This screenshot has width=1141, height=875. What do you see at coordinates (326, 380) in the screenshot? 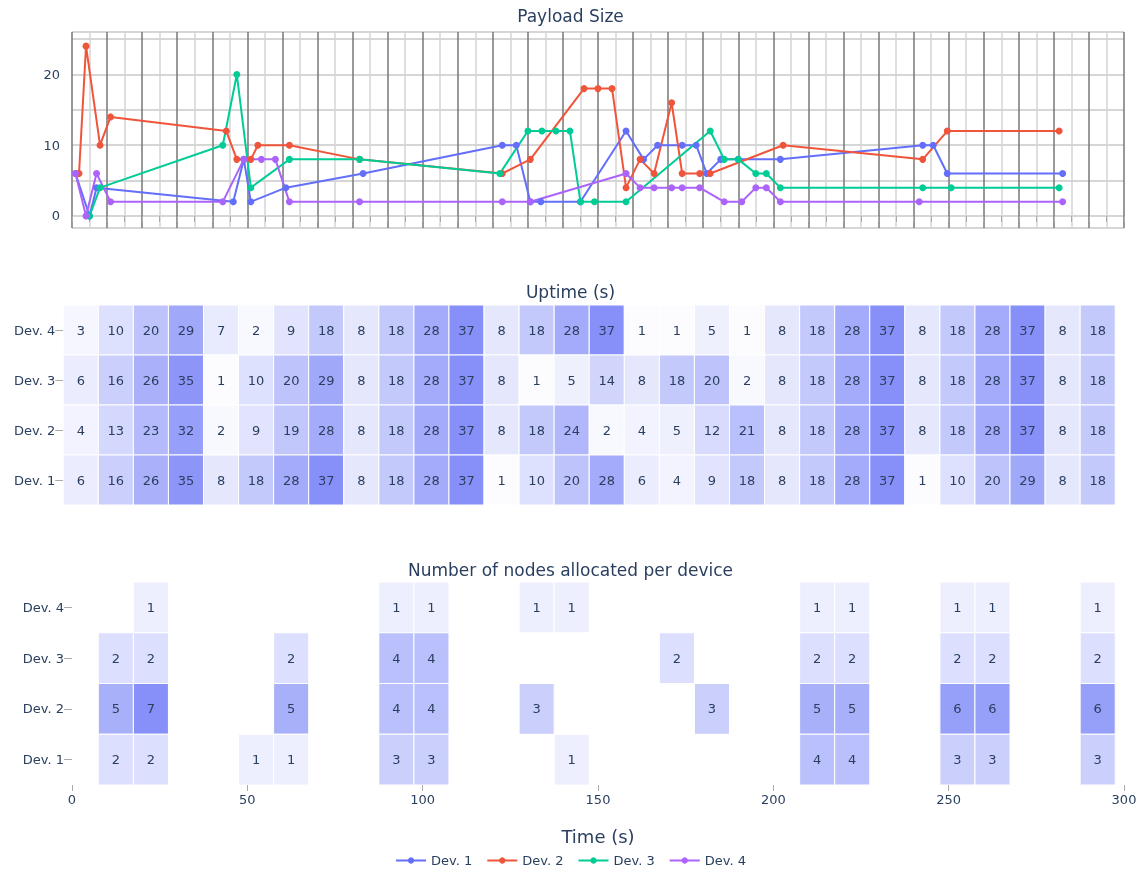
I see `data-label: 29` at bounding box center [326, 380].